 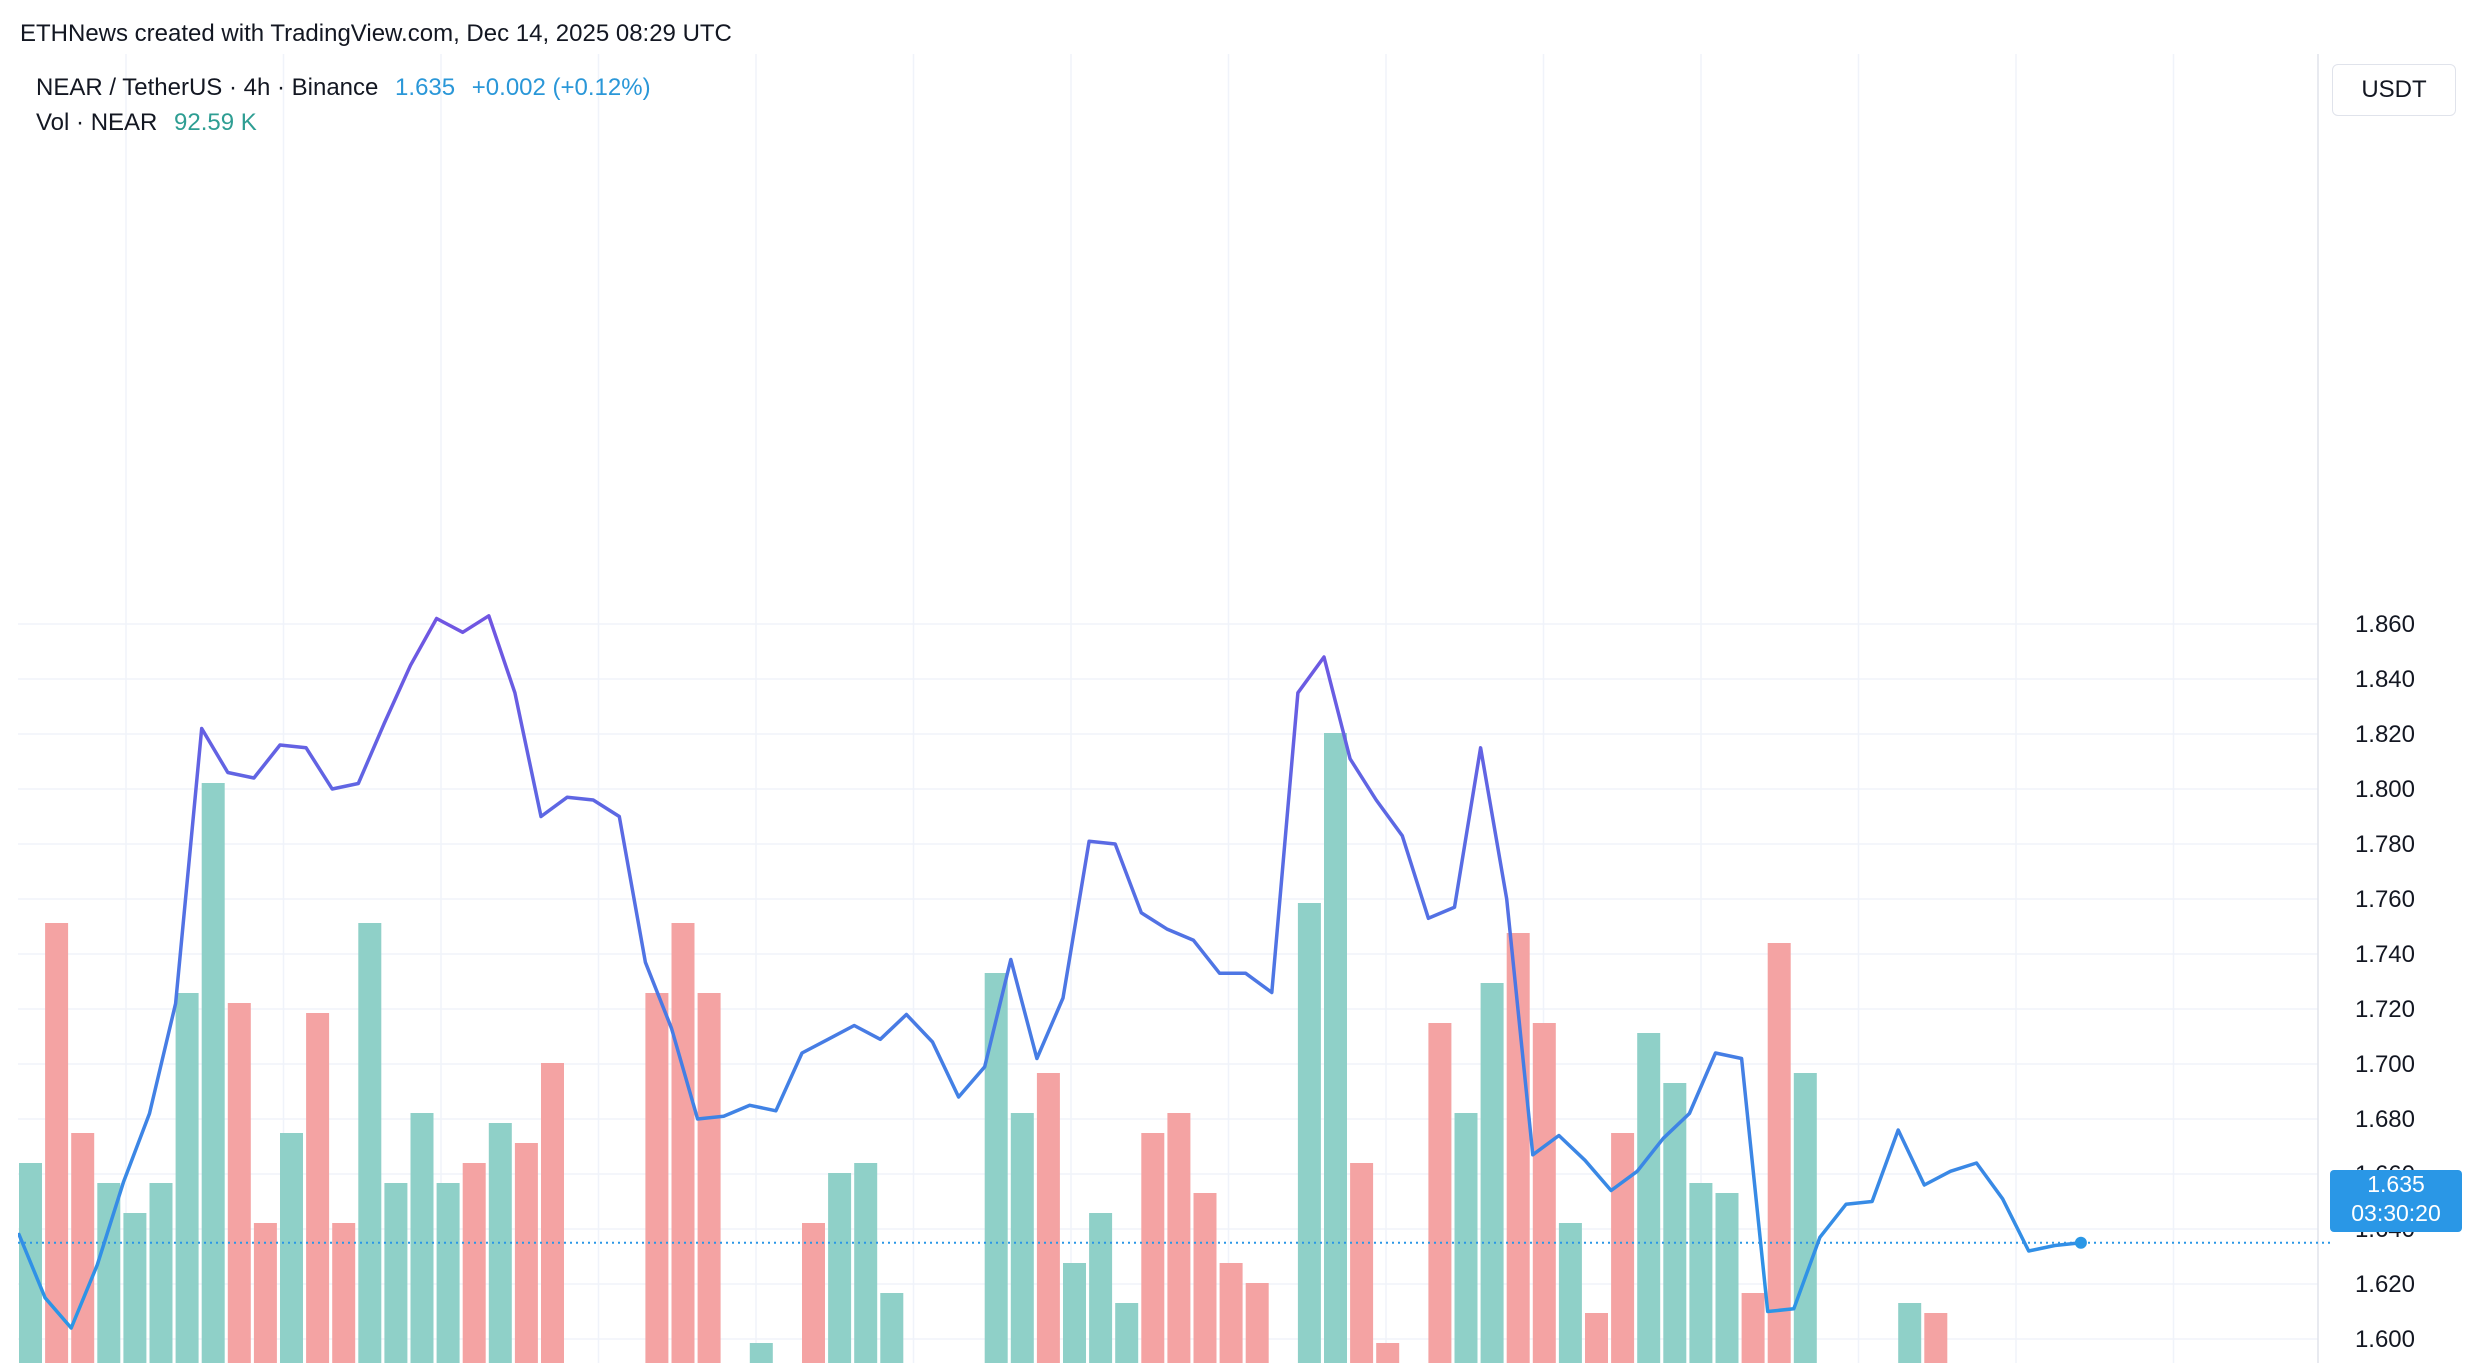 What do you see at coordinates (2385, 1009) in the screenshot?
I see `y-tick-label: 1.720` at bounding box center [2385, 1009].